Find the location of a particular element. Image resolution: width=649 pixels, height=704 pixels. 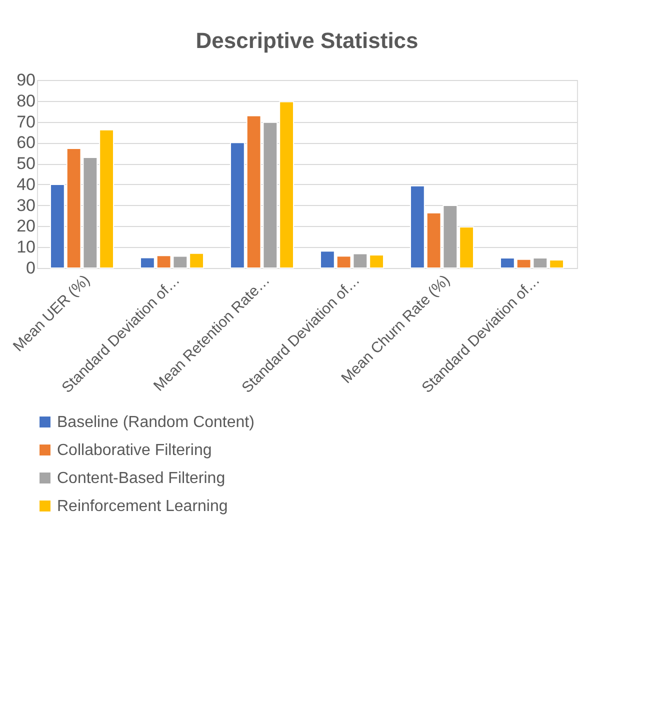

legend-label: Content-Based Filtering is located at coordinates (141, 478).